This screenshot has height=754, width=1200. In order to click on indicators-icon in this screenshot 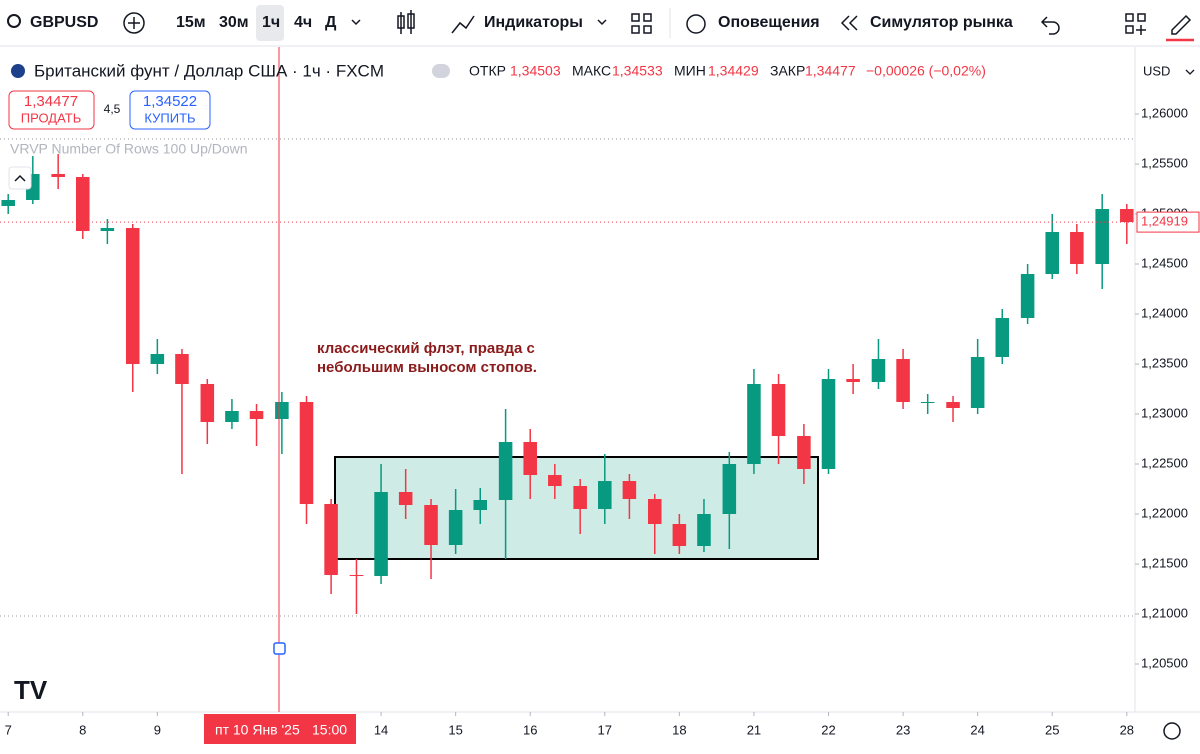, I will do `click(463, 24)`.